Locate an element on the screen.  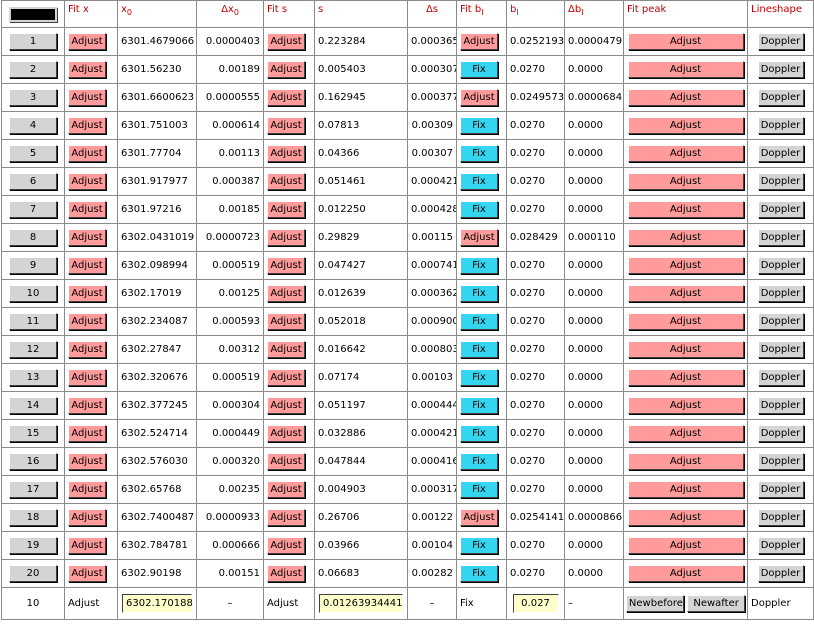
peak-select-button: 8 is located at coordinates (33, 237).